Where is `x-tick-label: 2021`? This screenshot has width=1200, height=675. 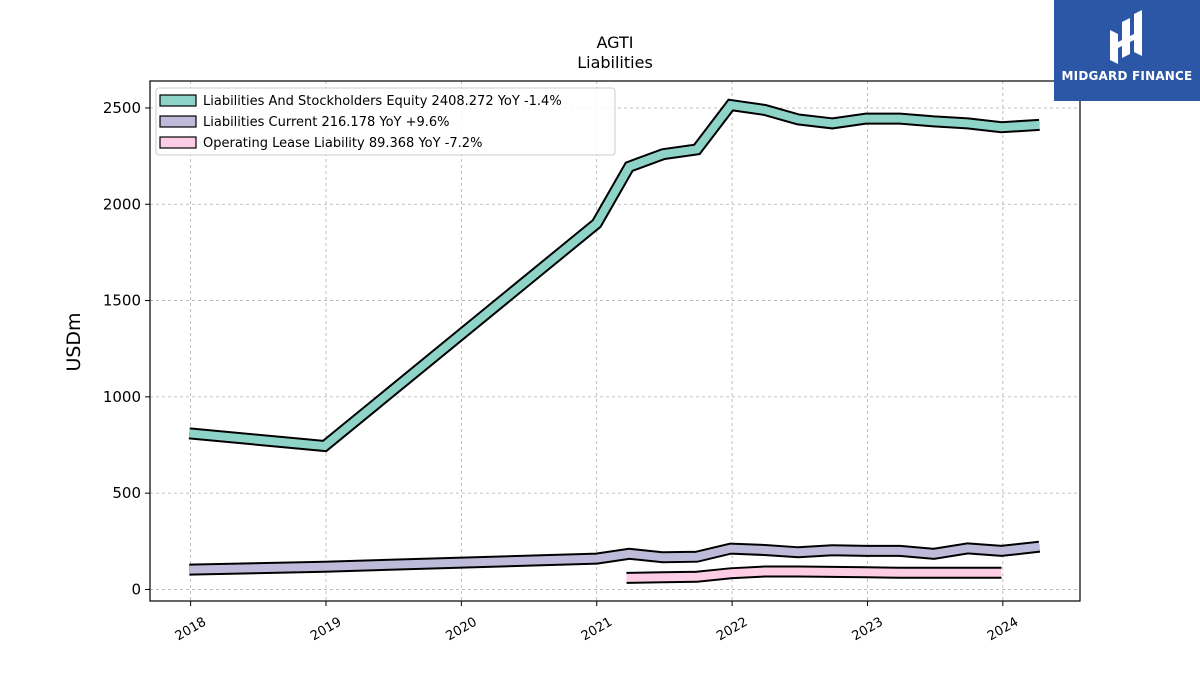
x-tick-label: 2021 is located at coordinates (597, 630).